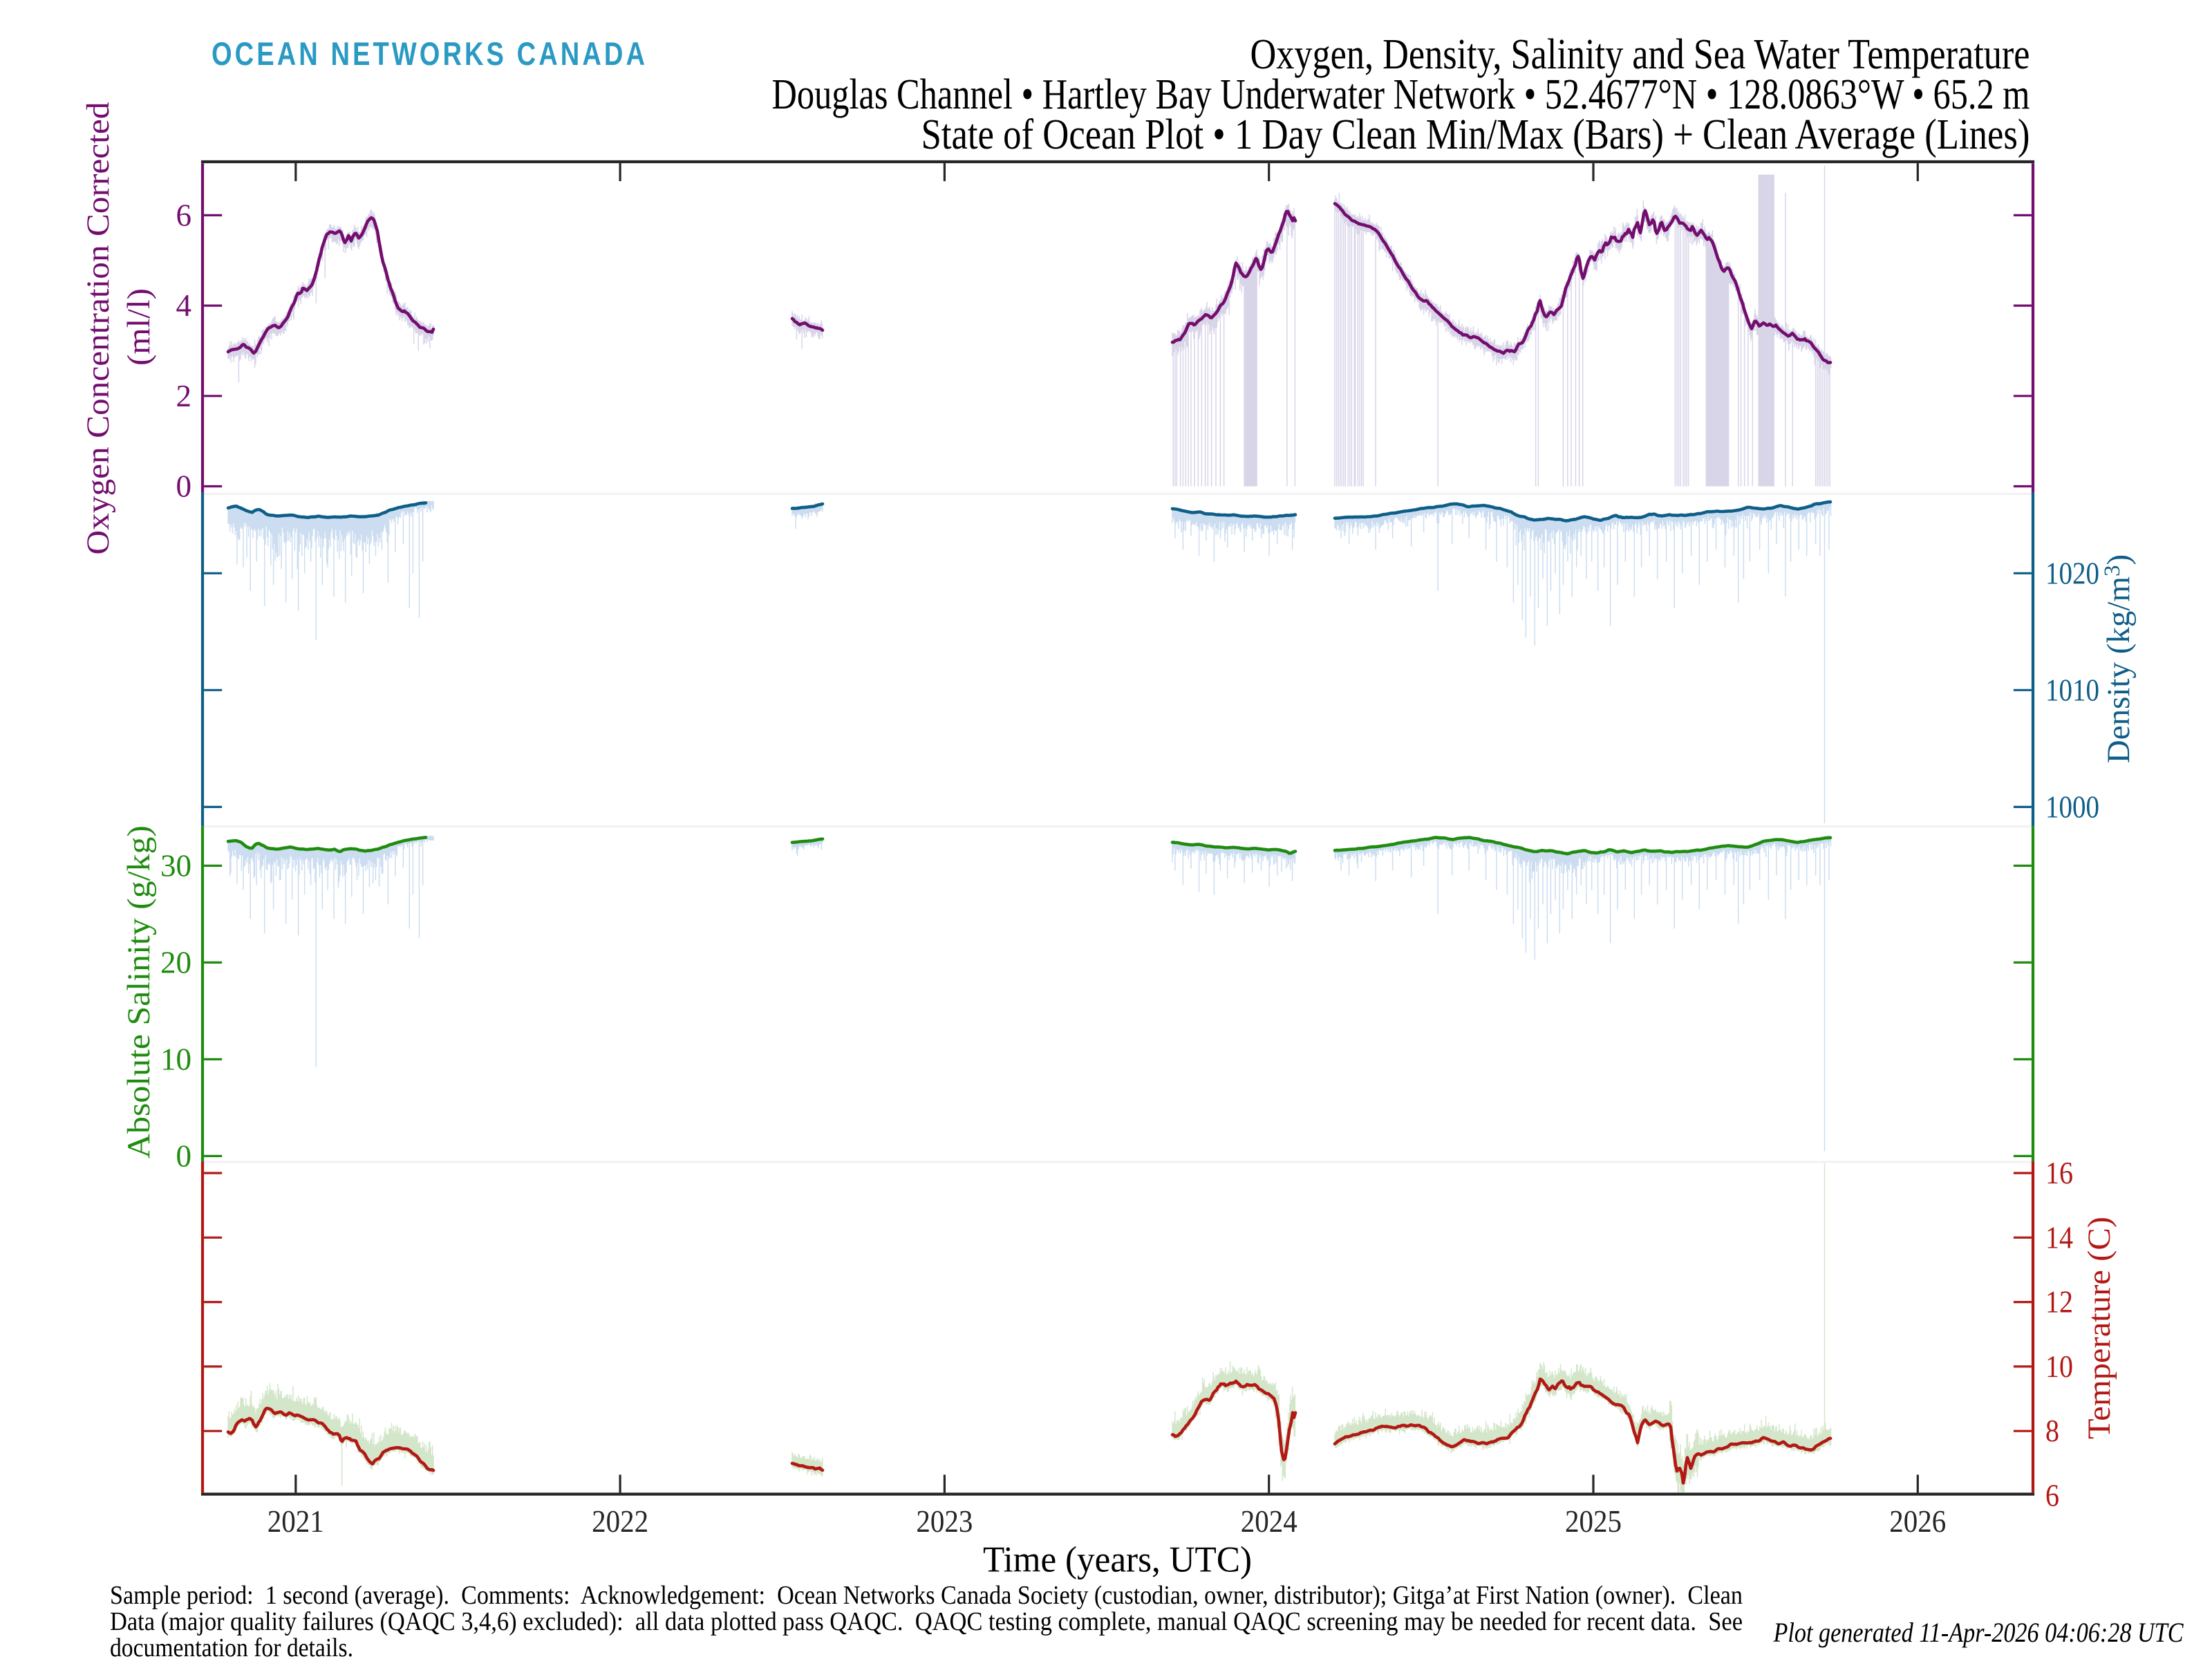 The image size is (2212, 1659). What do you see at coordinates (944, 1521) in the screenshot?
I see `svg-text: 2023` at bounding box center [944, 1521].